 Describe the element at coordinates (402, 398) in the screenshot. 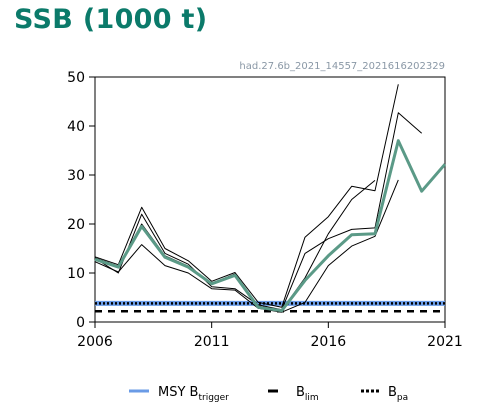

I see `legend-sub-bpa: pa` at that location.